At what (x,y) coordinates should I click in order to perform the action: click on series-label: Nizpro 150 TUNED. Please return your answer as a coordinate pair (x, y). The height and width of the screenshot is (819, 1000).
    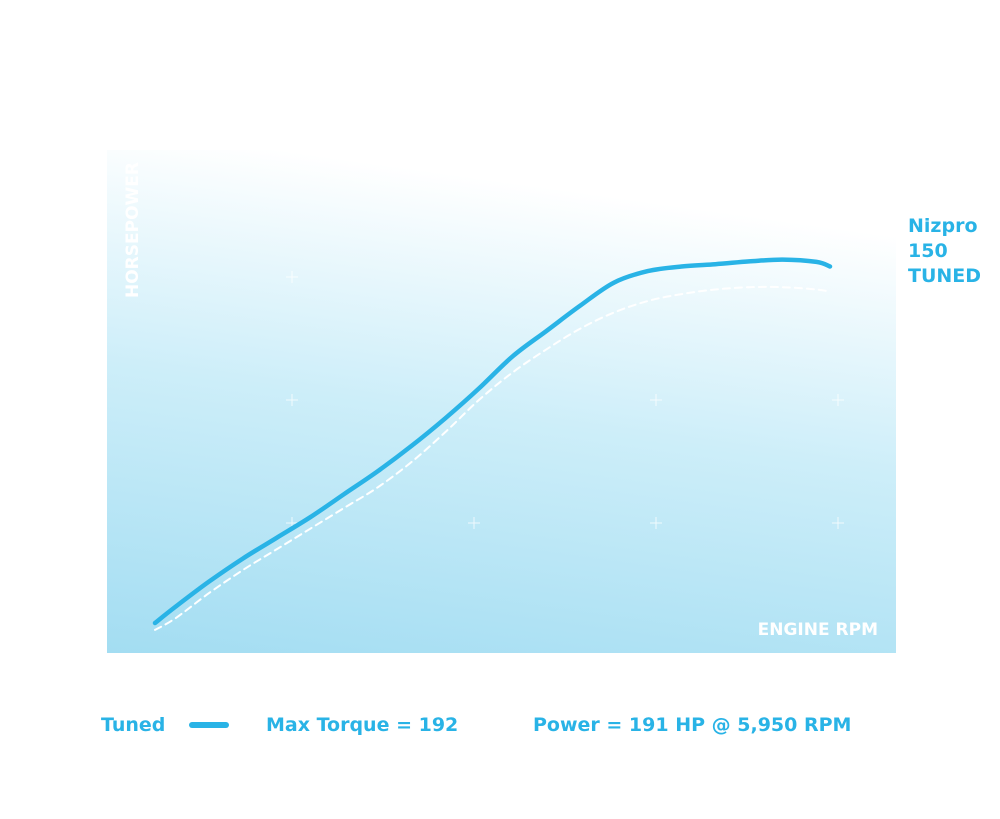
    Looking at the image, I should click on (953, 251).